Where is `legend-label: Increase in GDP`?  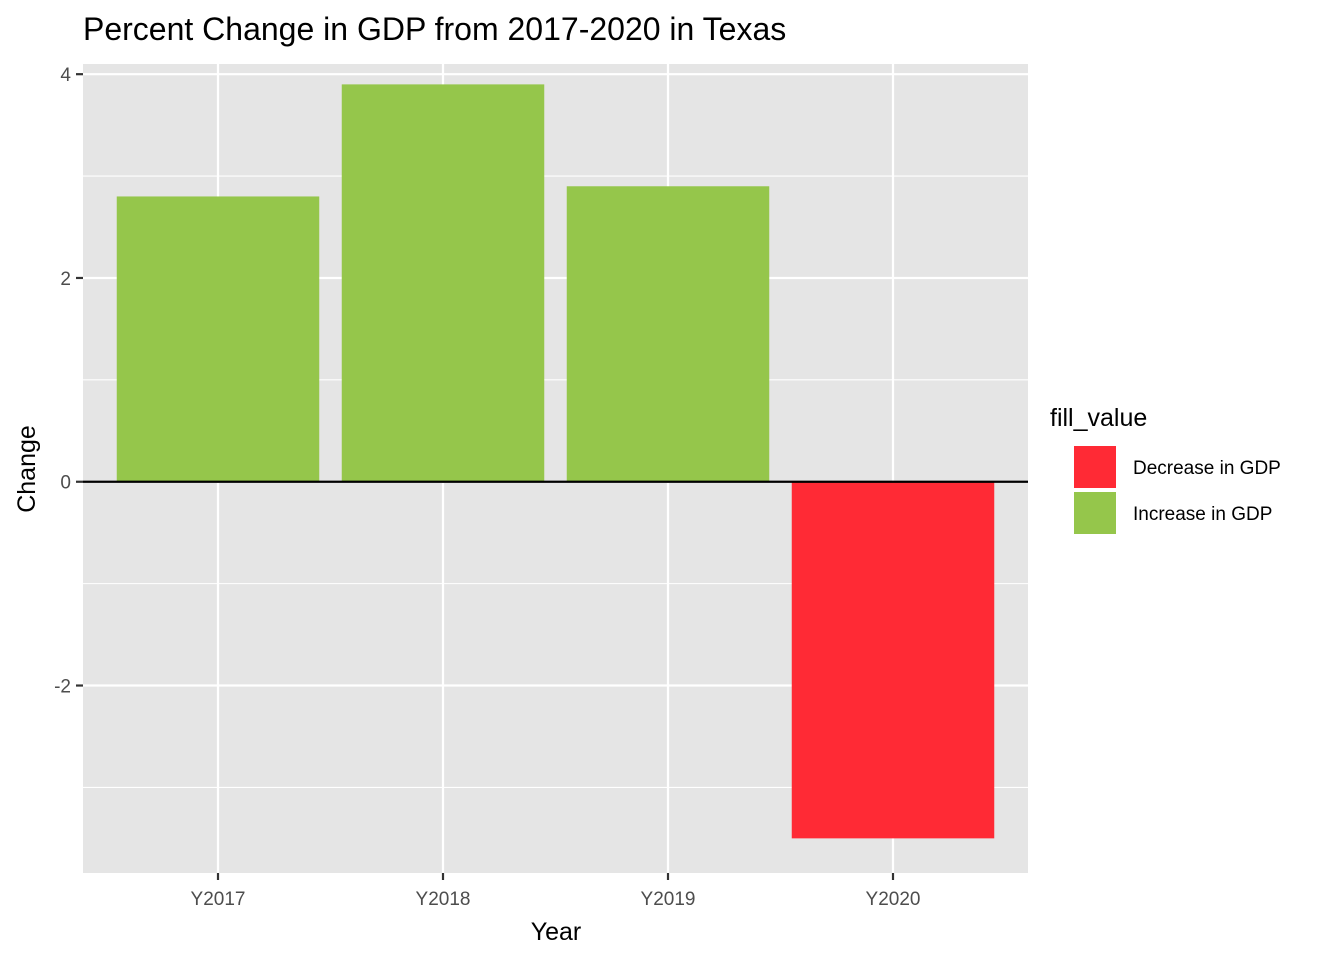
legend-label: Increase in GDP is located at coordinates (1202, 514).